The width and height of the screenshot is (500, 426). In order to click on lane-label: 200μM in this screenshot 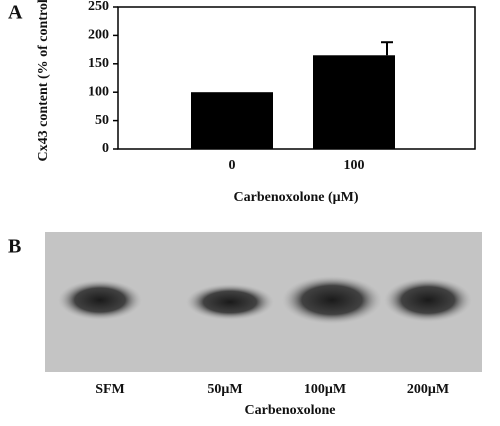, I will do `click(428, 389)`.